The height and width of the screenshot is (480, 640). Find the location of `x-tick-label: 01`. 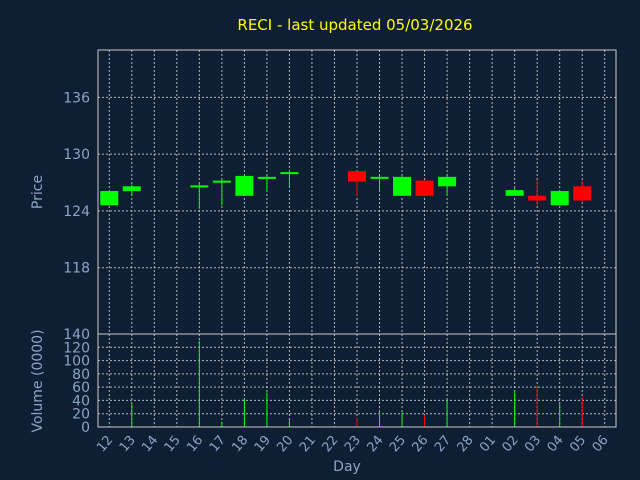

x-tick-label: 01 is located at coordinates (488, 444).